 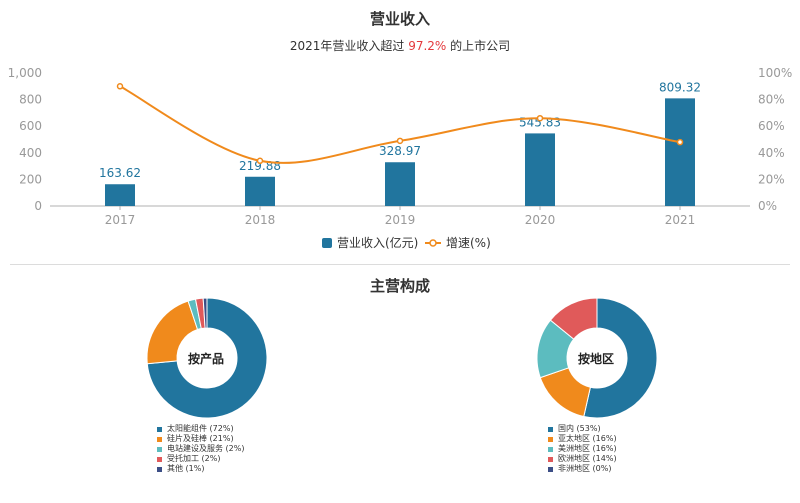 What do you see at coordinates (25, 73) in the screenshot?
I see `y-left-tick-label: 1,000` at bounding box center [25, 73].